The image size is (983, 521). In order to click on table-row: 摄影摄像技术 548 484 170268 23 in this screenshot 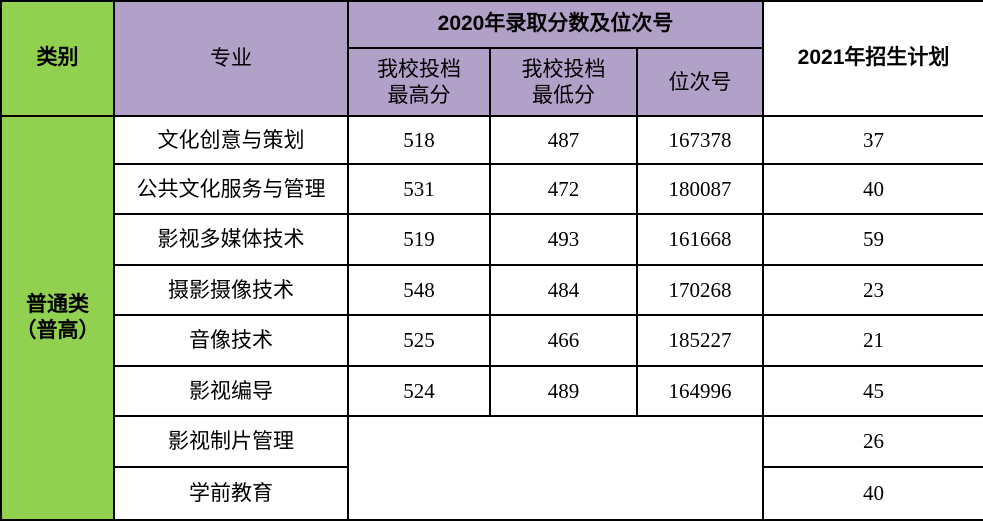, I will do `click(492, 290)`.